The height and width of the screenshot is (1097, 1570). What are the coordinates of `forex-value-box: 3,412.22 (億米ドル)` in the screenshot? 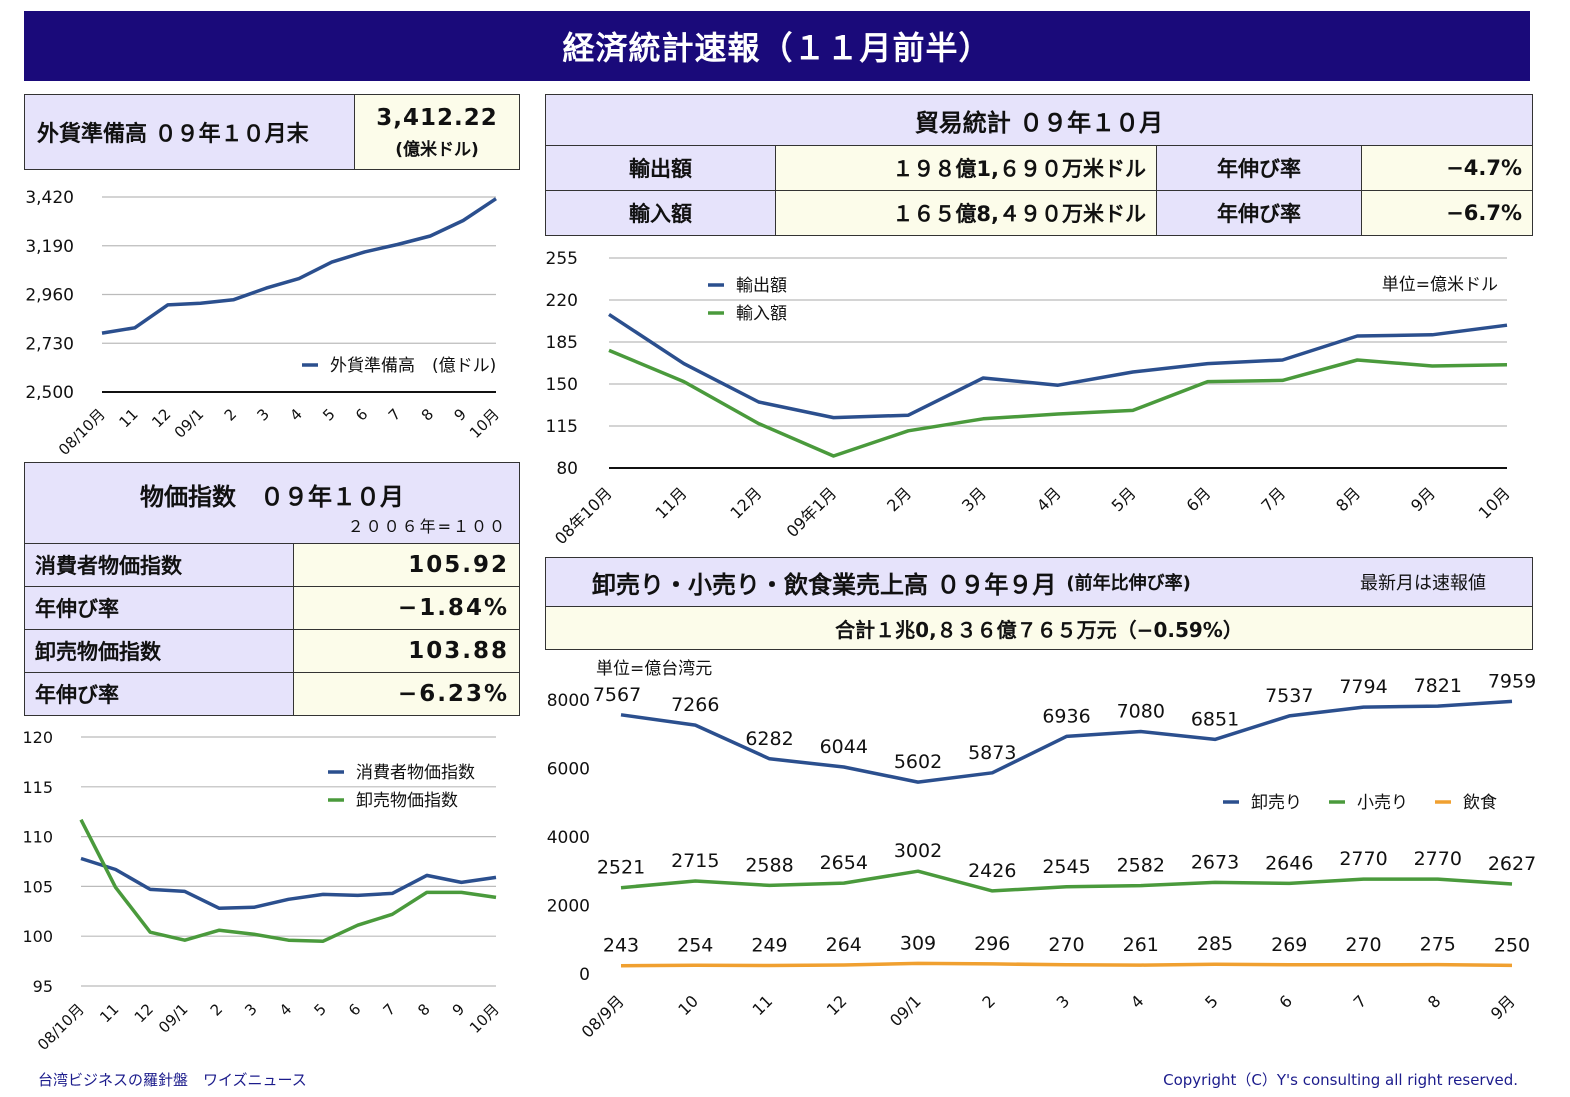 It's located at (437, 132).